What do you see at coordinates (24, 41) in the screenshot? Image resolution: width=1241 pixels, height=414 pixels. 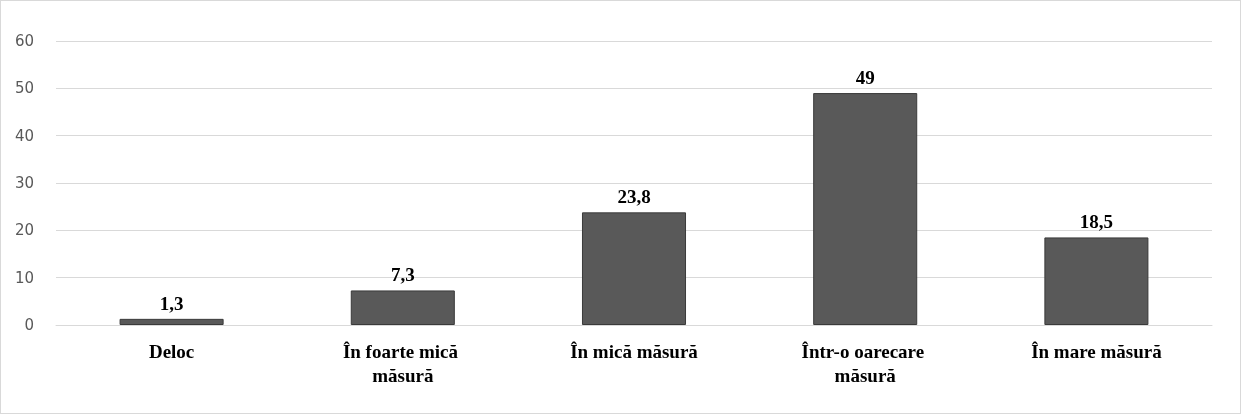 I see `y-tick-label: 60` at bounding box center [24, 41].